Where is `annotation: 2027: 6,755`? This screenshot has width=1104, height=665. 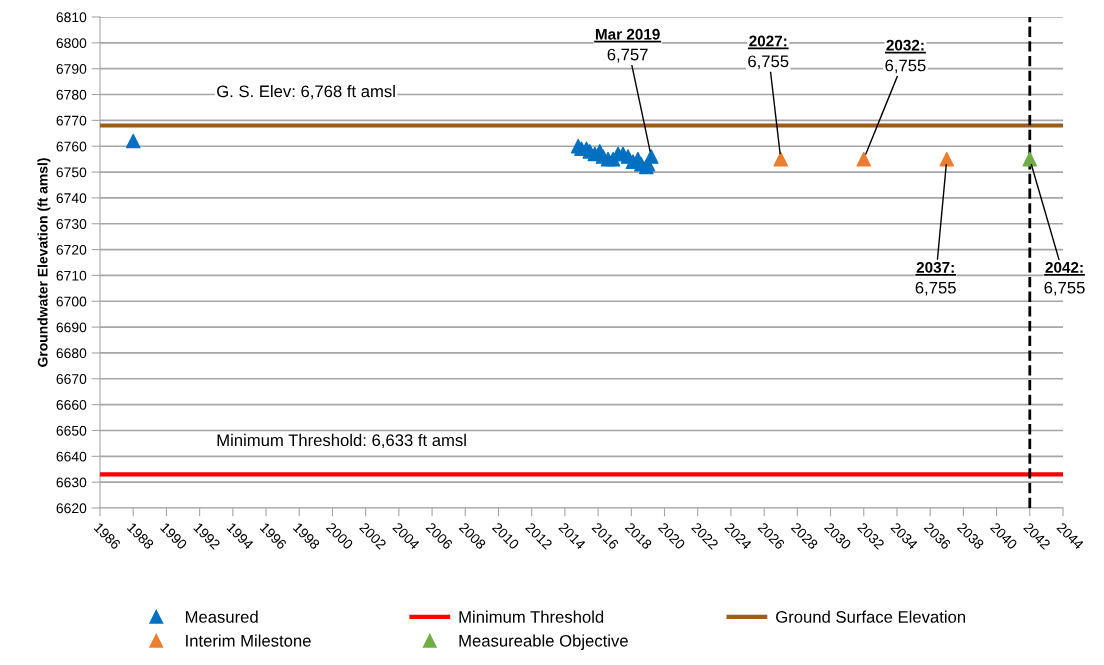
annotation: 2027: 6,755 is located at coordinates (768, 52).